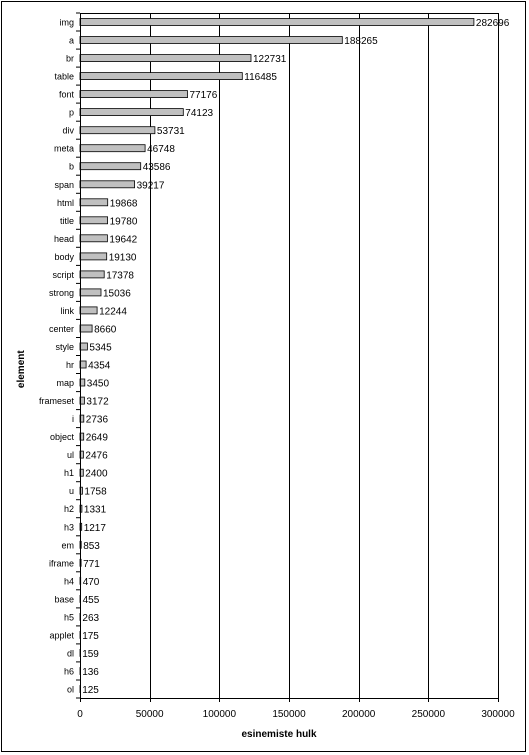 This screenshot has height=755, width=529. I want to click on bar-meta, so click(112, 148).